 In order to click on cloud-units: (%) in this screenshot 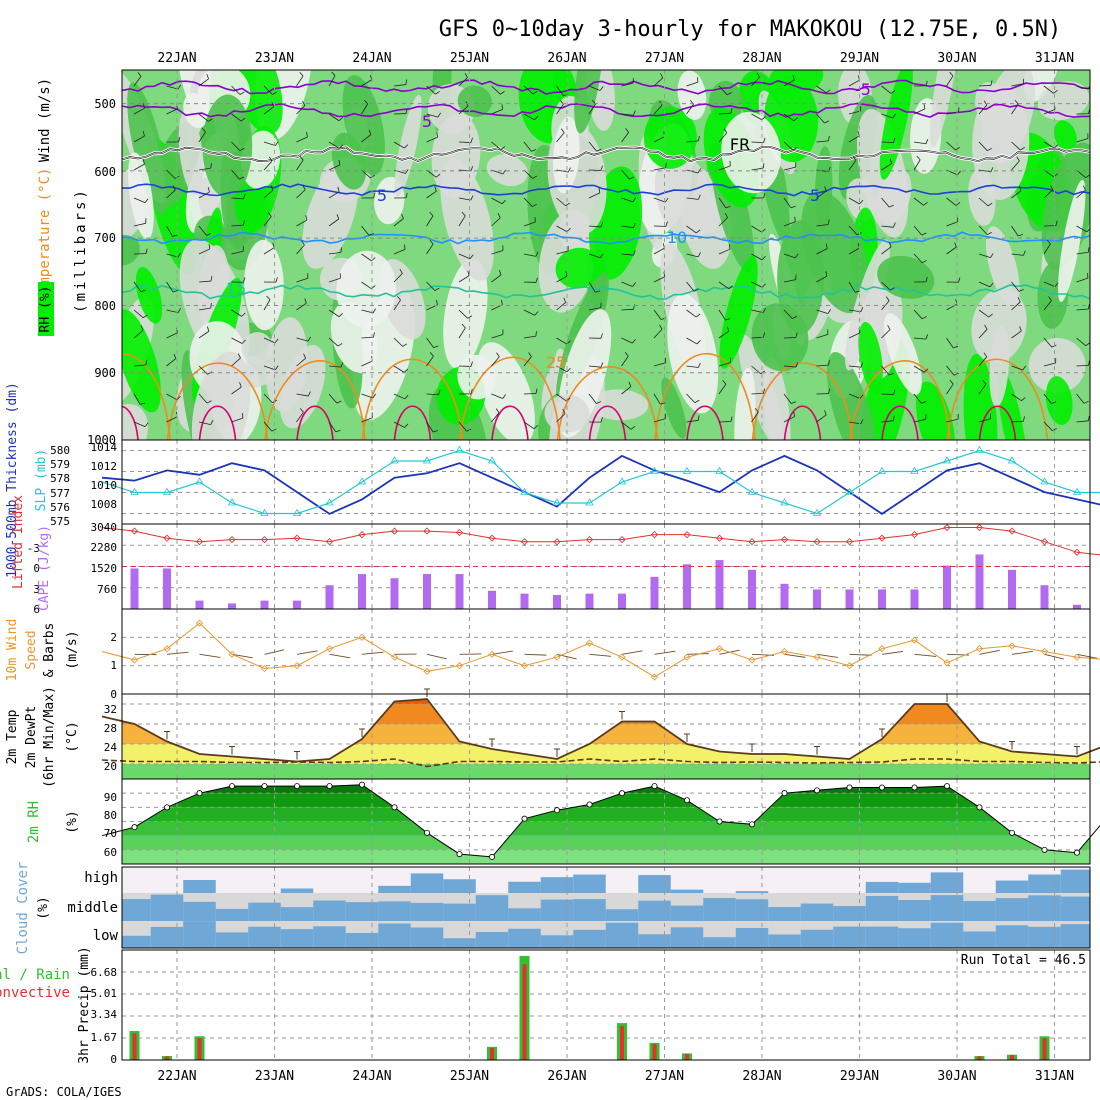, I will do `click(43, 907)`.